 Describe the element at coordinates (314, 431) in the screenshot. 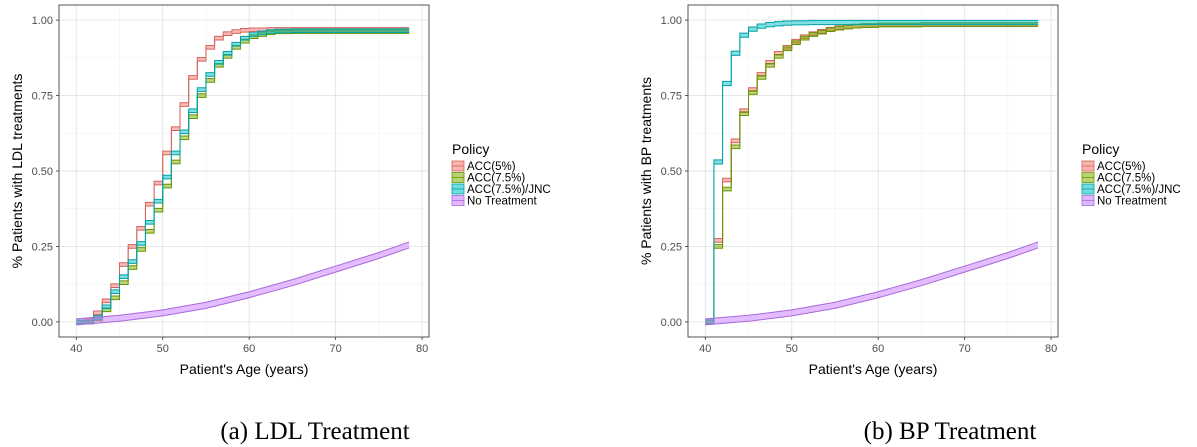

I see `caption: (a) LDL Treatment` at that location.